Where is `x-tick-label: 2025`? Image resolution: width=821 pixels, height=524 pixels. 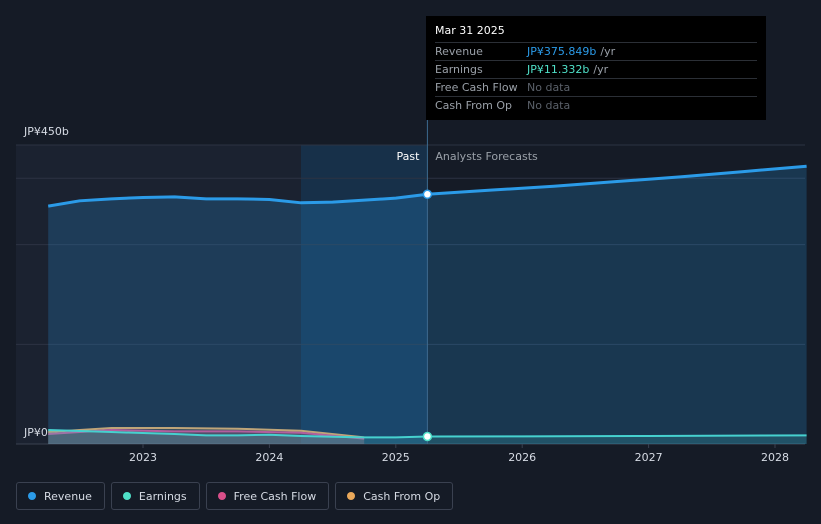
x-tick-label: 2025 is located at coordinates (396, 457).